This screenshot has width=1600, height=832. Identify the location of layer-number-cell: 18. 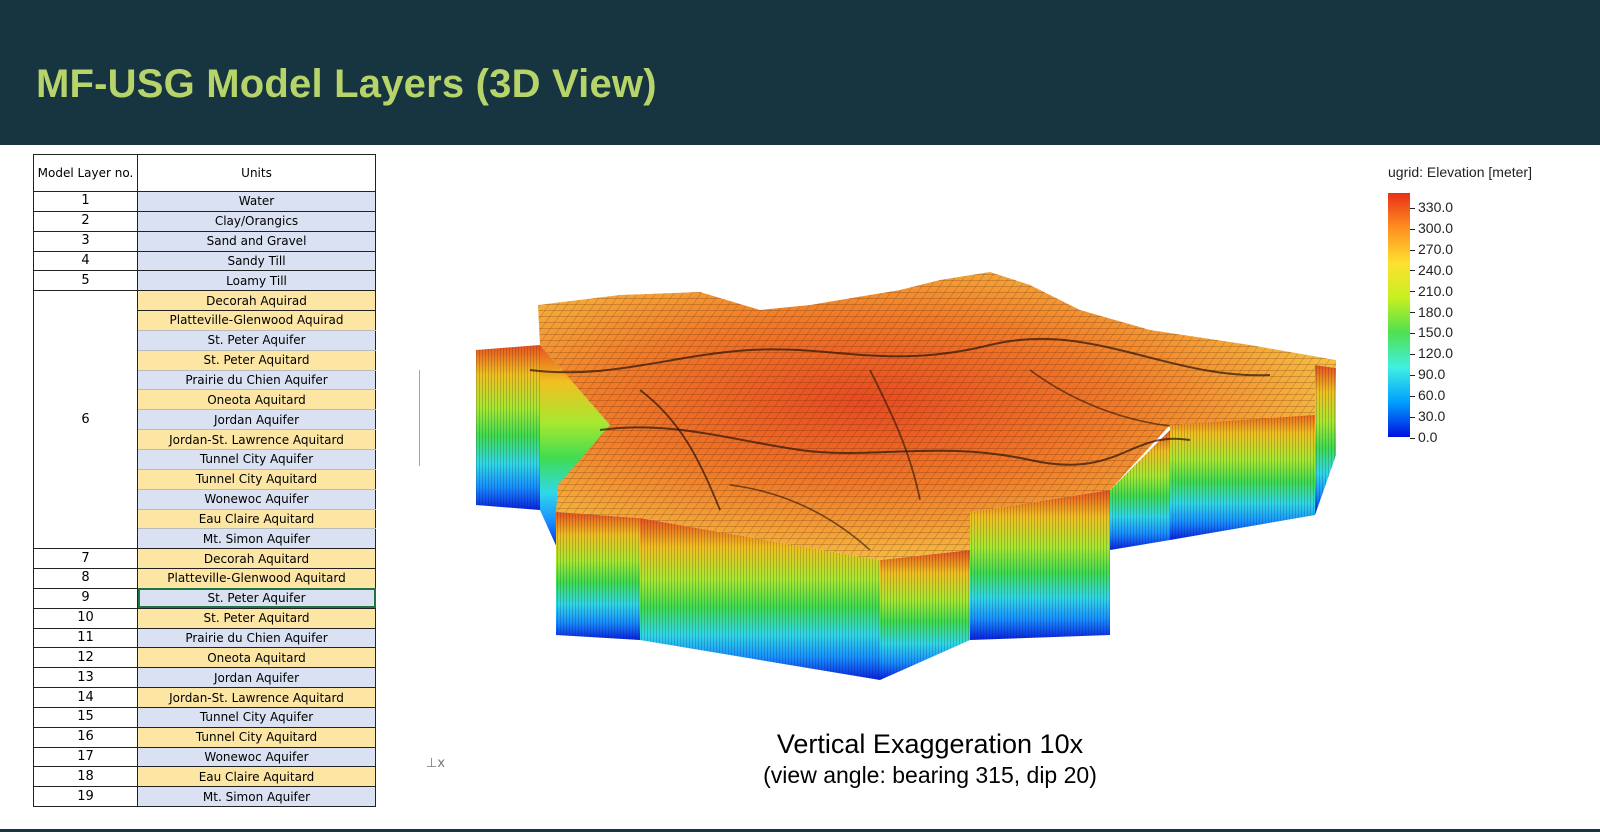
(85, 777).